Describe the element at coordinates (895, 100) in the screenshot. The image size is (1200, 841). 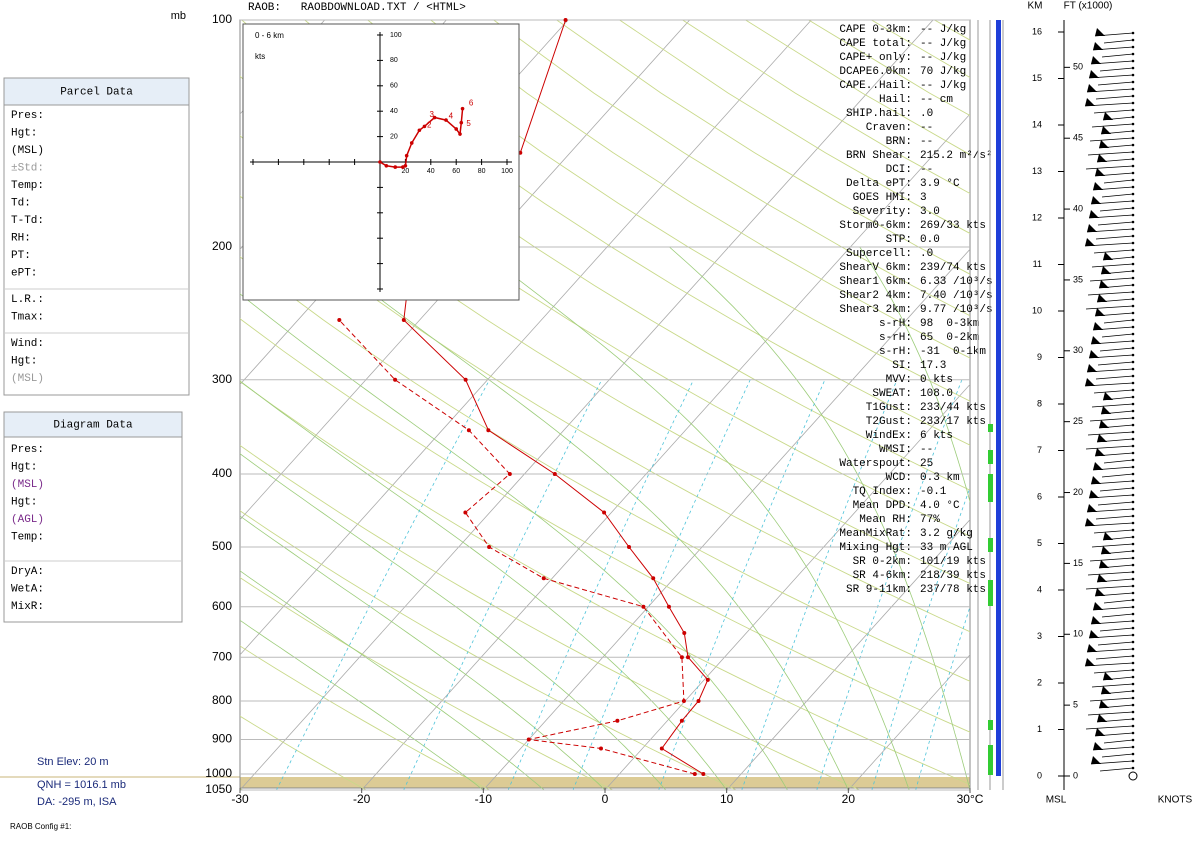
I see `index-label: Hail:` at that location.